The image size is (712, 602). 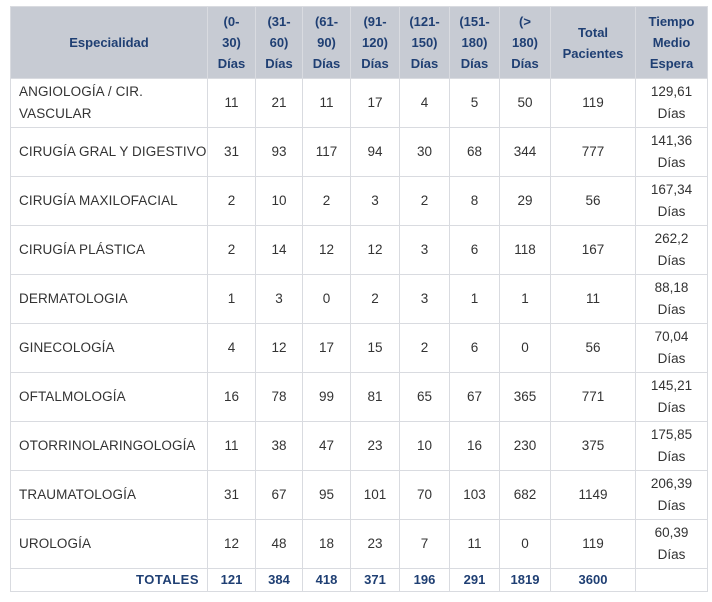 I want to click on especialidad-cell: OFTALMOLOGÍA, so click(x=109, y=397).